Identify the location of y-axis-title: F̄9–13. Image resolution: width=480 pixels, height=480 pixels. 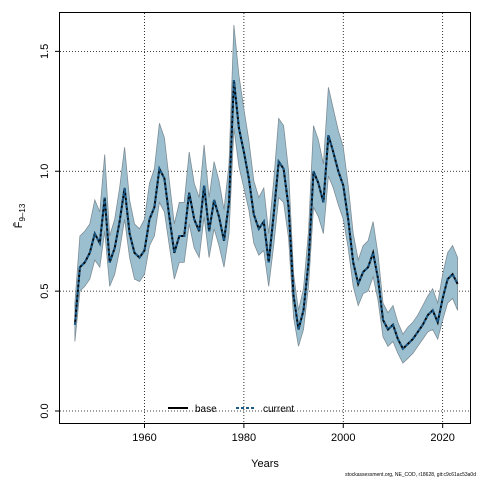
(19, 215).